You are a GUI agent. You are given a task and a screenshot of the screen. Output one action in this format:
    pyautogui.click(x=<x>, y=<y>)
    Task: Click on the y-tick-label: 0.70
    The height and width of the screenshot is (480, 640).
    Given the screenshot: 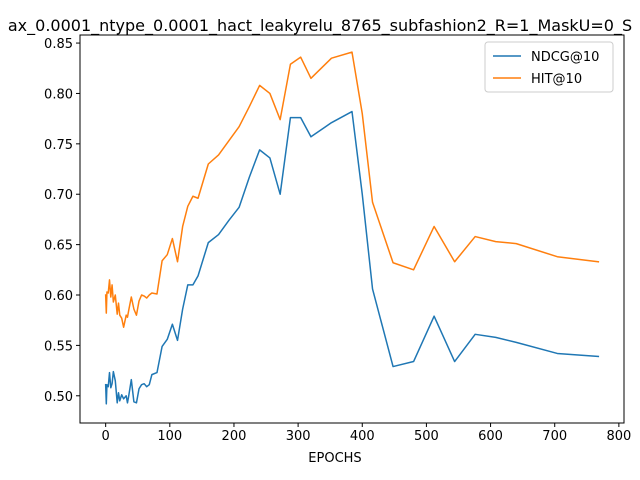 What is the action you would take?
    pyautogui.click(x=58, y=195)
    